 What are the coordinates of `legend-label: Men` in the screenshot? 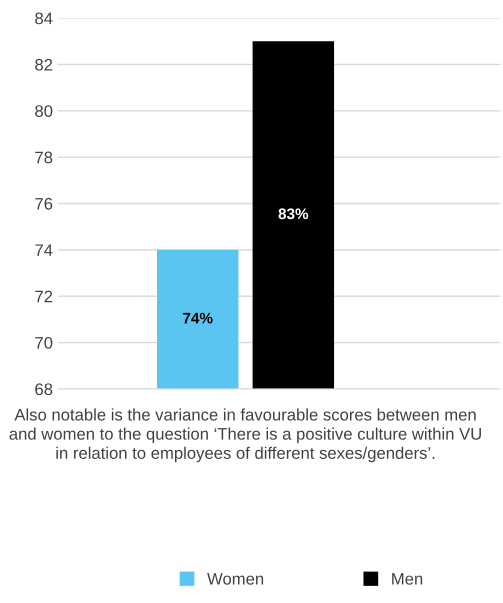 It's located at (407, 579).